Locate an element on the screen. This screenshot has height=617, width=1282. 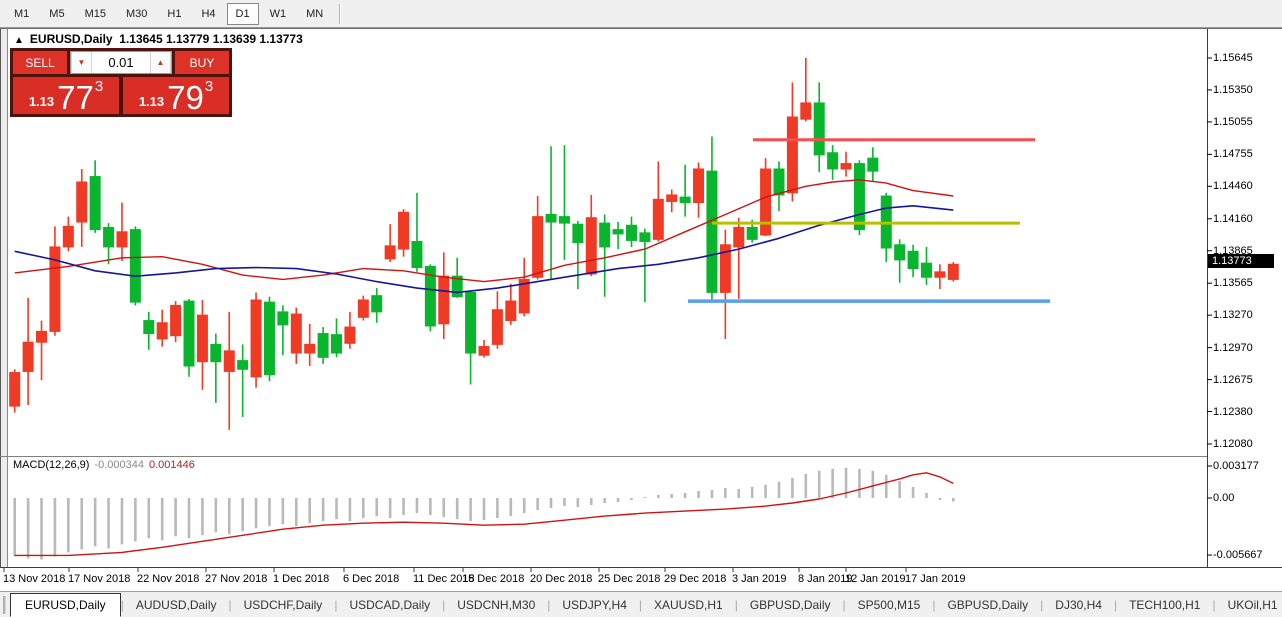
date-tick-label: 6 Dec 2018 is located at coordinates (371, 579).